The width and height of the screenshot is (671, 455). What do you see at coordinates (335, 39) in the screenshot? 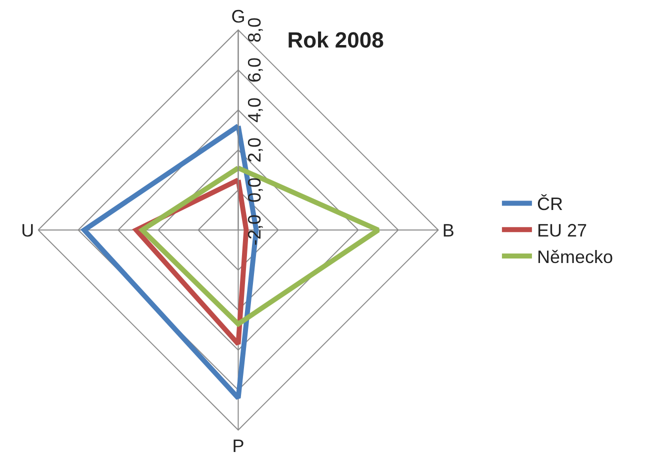
I see `text: Rok 2008` at bounding box center [335, 39].